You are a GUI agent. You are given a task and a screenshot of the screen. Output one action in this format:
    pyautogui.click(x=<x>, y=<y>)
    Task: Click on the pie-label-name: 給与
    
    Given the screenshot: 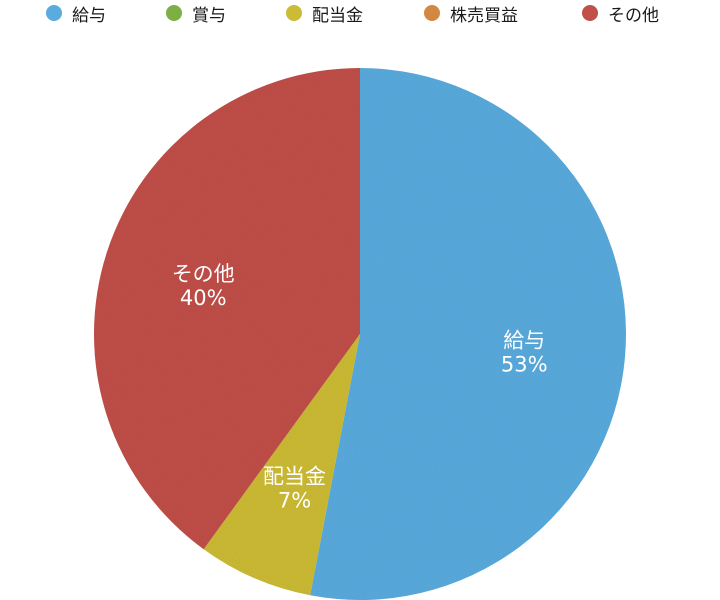 What is the action you would take?
    pyautogui.click(x=524, y=341)
    